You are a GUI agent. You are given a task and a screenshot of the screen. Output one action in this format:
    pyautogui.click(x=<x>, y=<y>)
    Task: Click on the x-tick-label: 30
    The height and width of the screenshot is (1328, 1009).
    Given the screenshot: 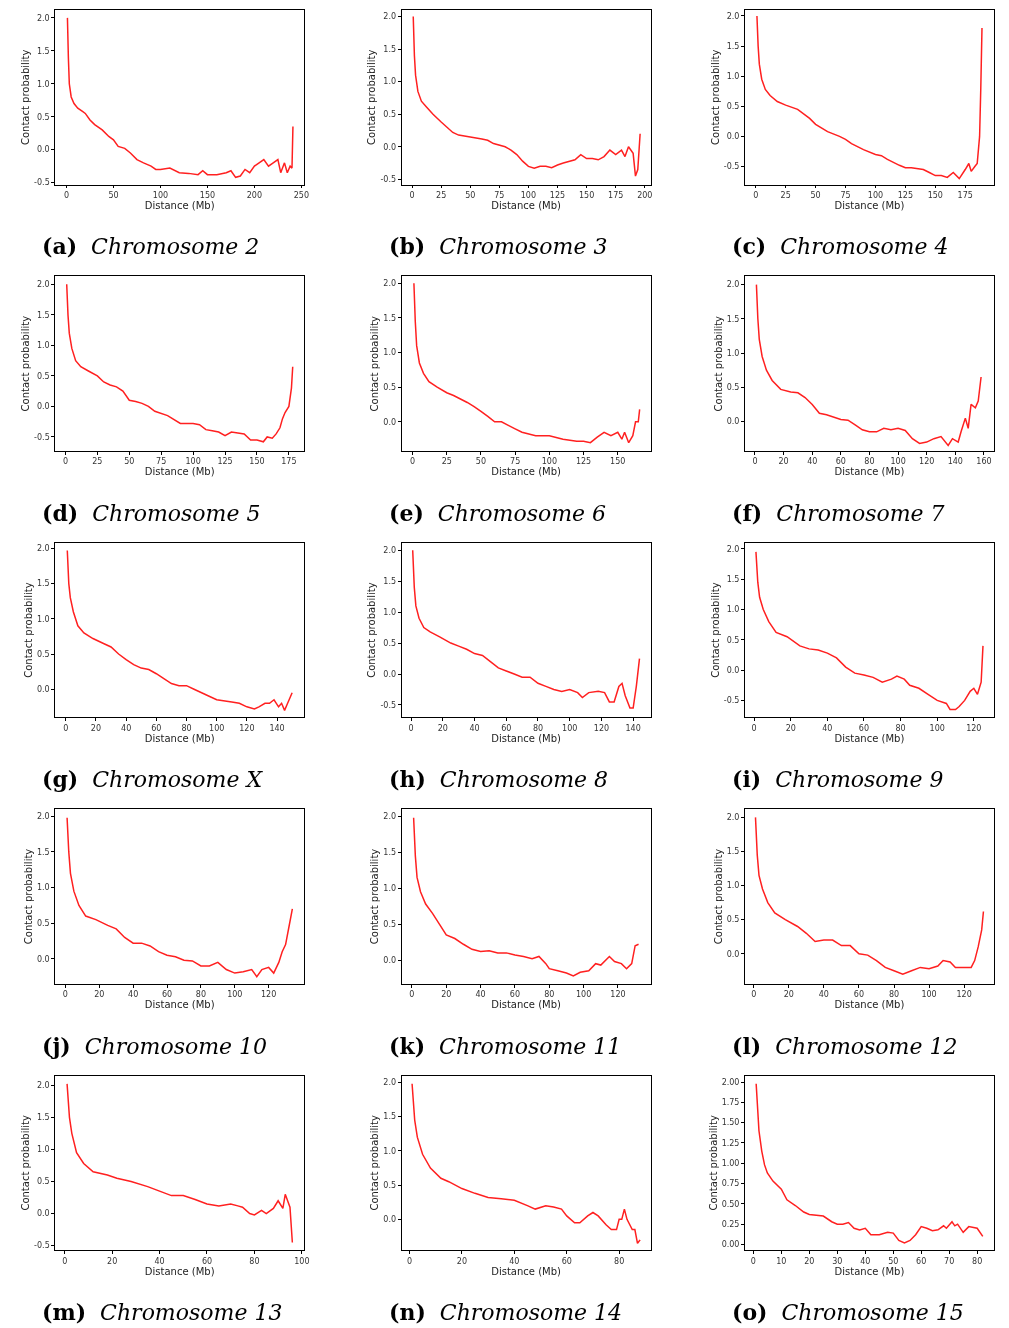 What is the action you would take?
    pyautogui.click(x=837, y=1261)
    